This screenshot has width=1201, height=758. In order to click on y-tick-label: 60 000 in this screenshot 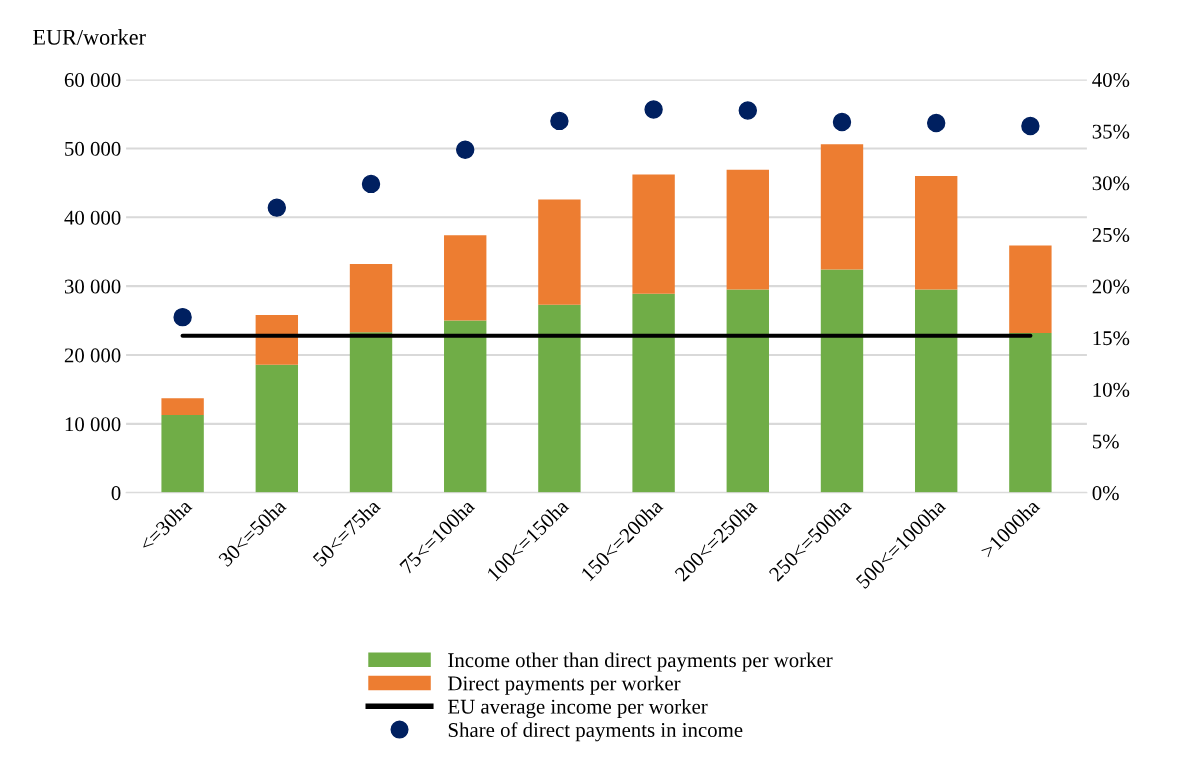, I will do `click(92, 80)`.